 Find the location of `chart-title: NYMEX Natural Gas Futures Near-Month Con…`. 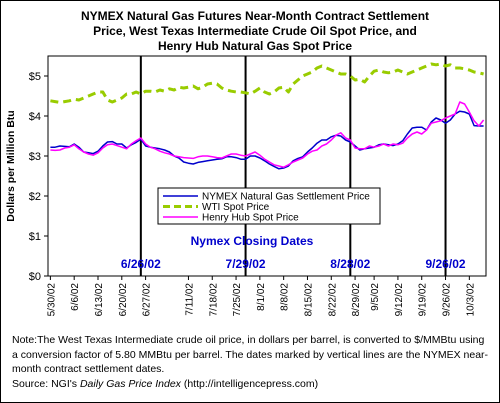

chart-title: NYMEX Natural Gas Futures Near-Month Con… is located at coordinates (255, 31).